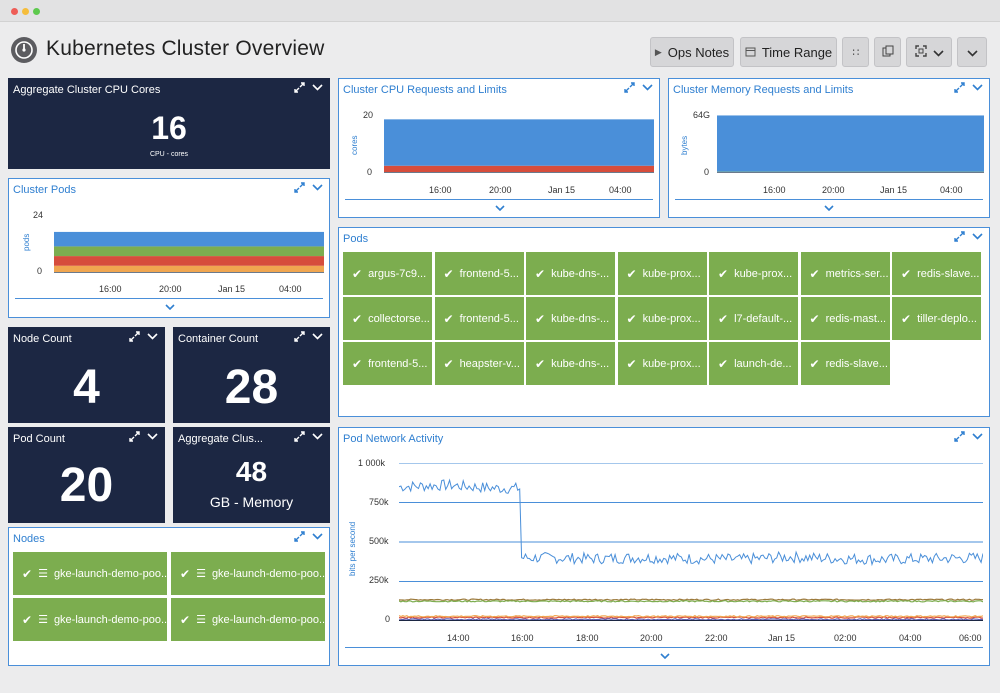  Describe the element at coordinates (25, 11) in the screenshot. I see `minimize-window-dot` at that location.